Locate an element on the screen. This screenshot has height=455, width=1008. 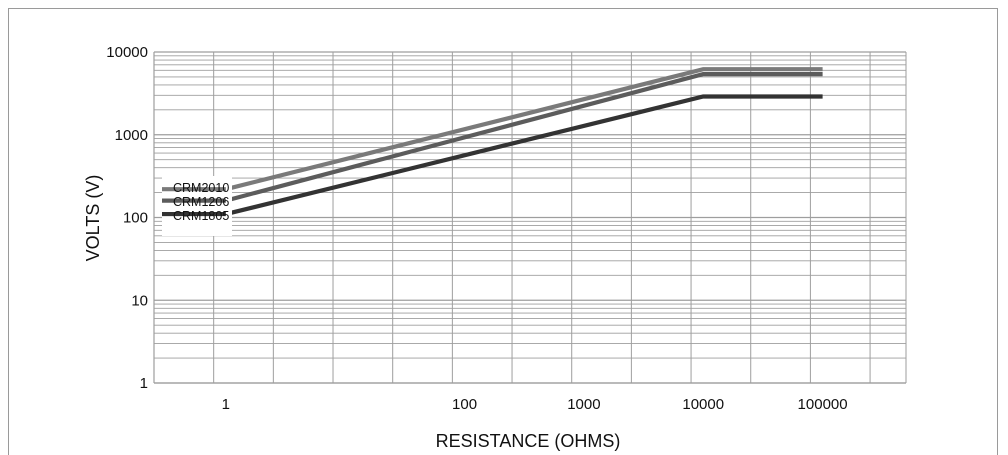
x-tick-label: 100 is located at coordinates (464, 404).